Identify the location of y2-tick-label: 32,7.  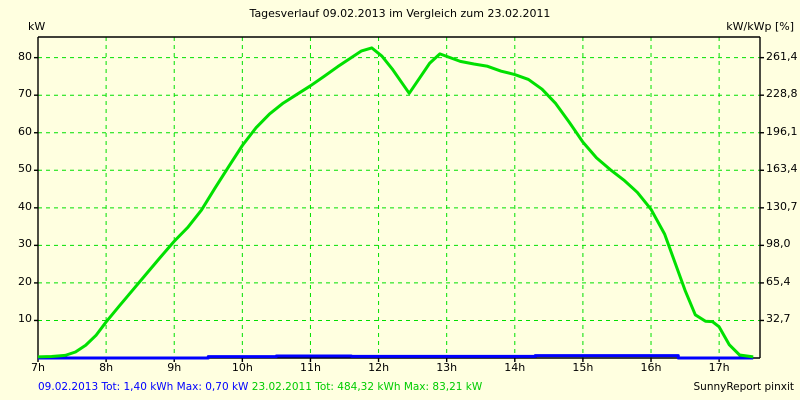
(778, 319).